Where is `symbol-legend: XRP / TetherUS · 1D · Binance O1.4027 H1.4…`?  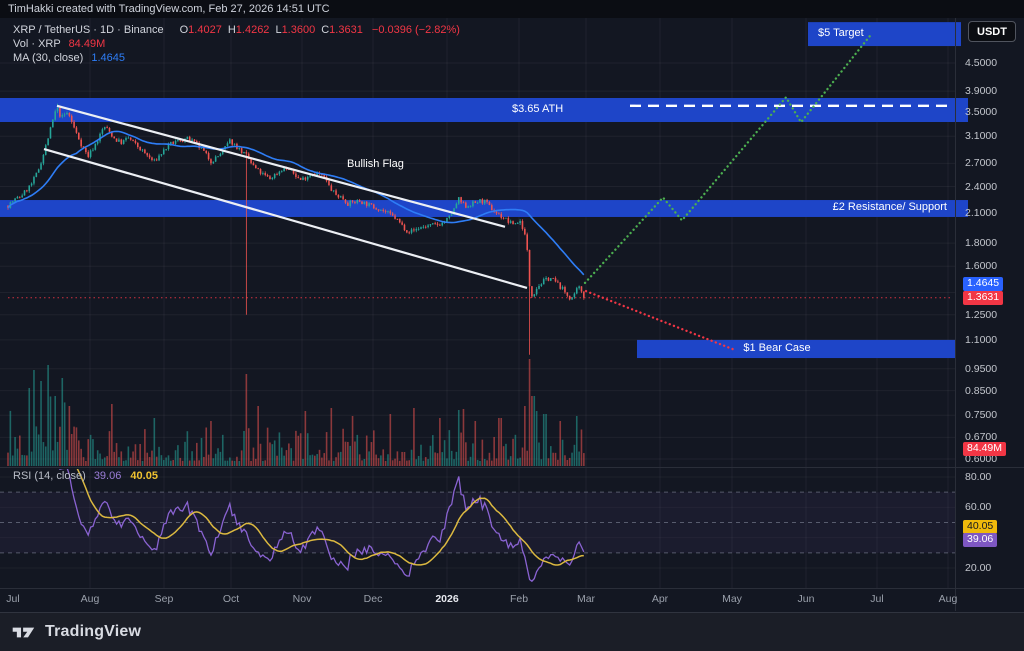 symbol-legend: XRP / TetherUS · 1D · Binance O1.4027 H1.4… is located at coordinates (236, 45).